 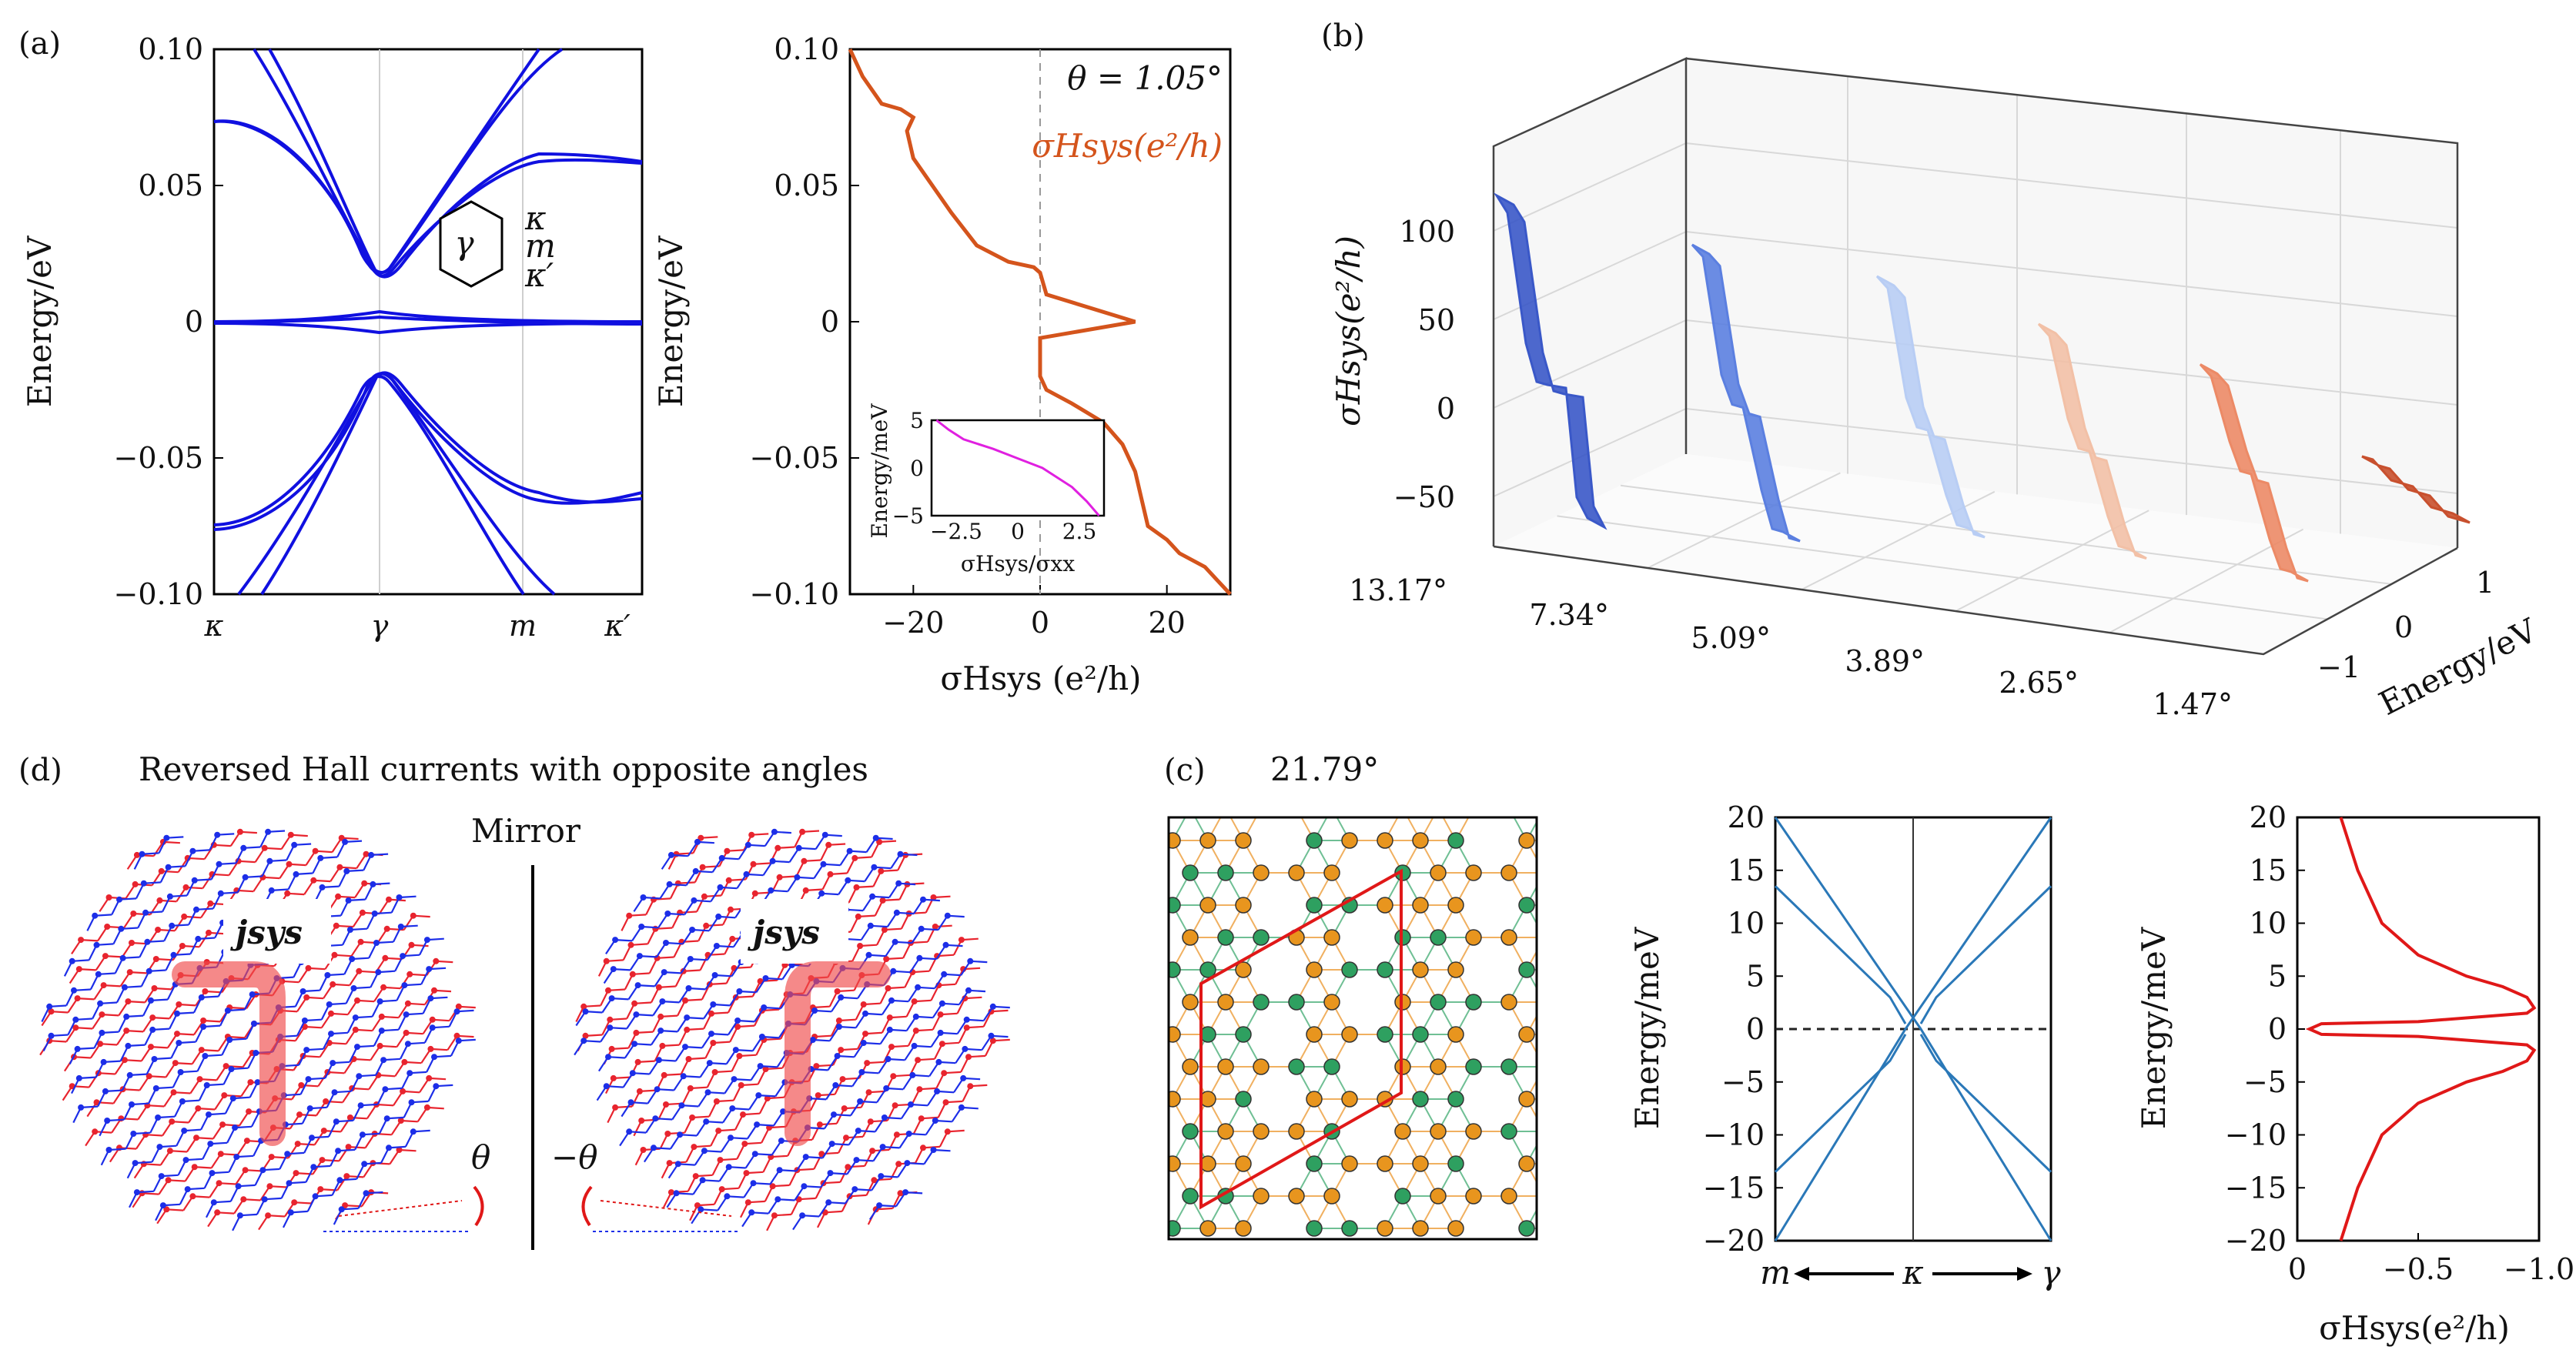 I want to click on a-bands-ytick-label: 0, so click(x=194, y=322).